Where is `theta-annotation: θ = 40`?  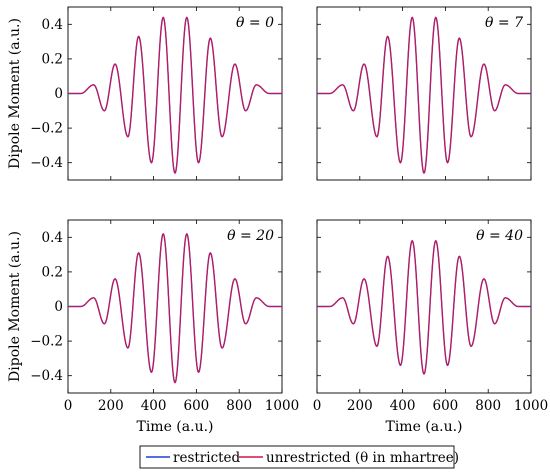 theta-annotation: θ = 40 is located at coordinates (499, 236).